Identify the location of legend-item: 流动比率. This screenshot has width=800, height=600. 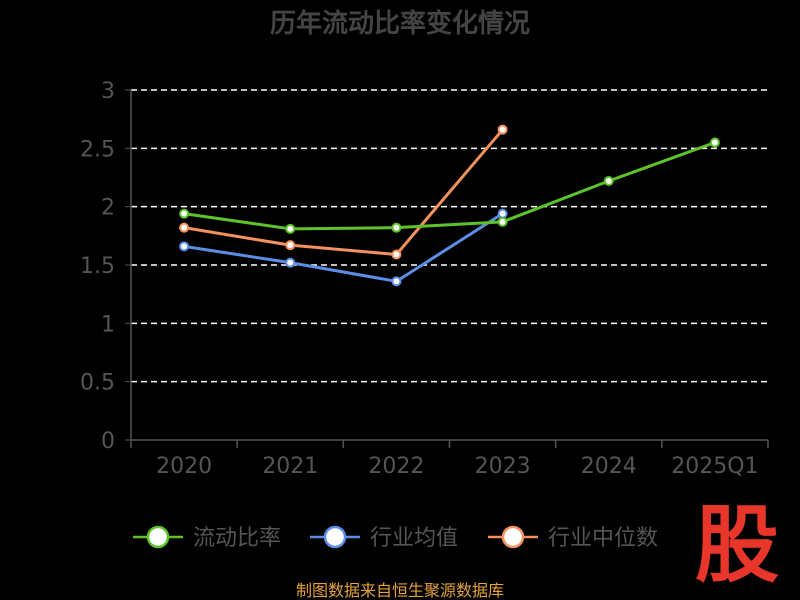
(207, 538).